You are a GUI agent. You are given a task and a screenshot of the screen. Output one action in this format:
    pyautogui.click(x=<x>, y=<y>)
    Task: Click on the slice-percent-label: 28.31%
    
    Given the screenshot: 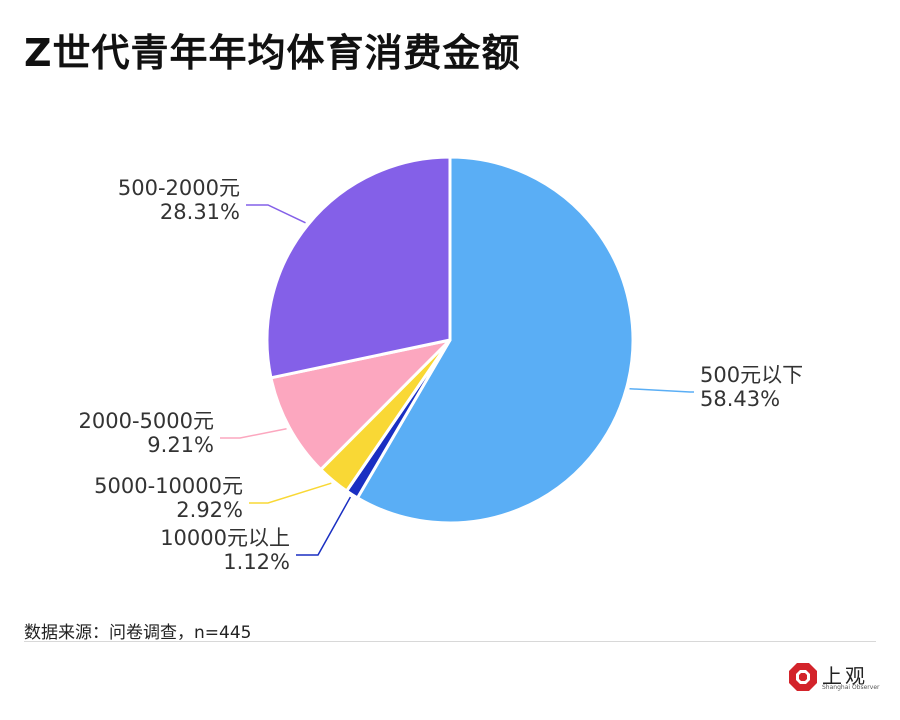 What is the action you would take?
    pyautogui.click(x=200, y=212)
    